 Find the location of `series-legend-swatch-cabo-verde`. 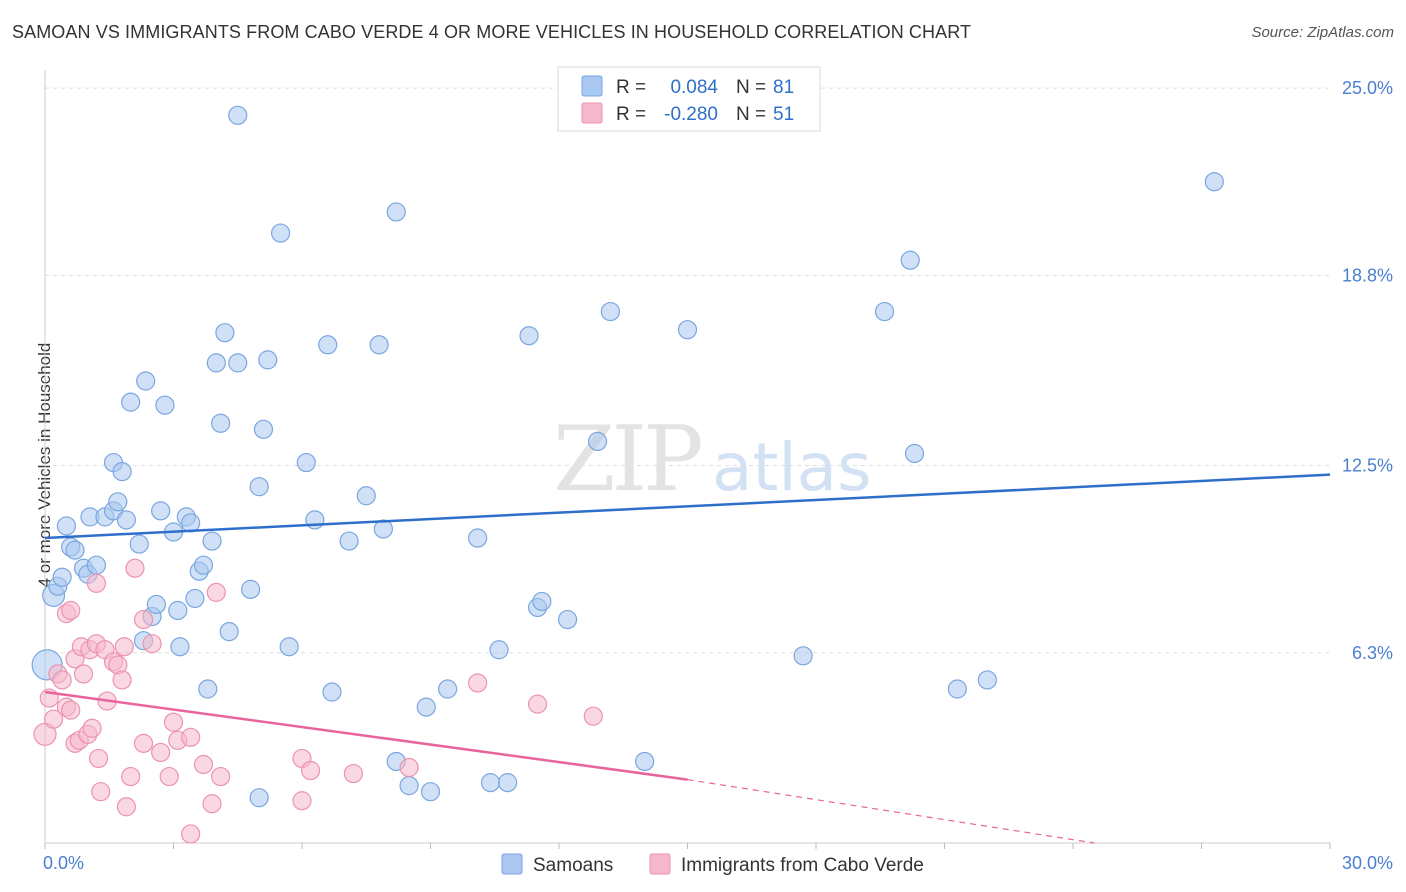

series-legend-swatch-cabo-verde is located at coordinates (660, 864).